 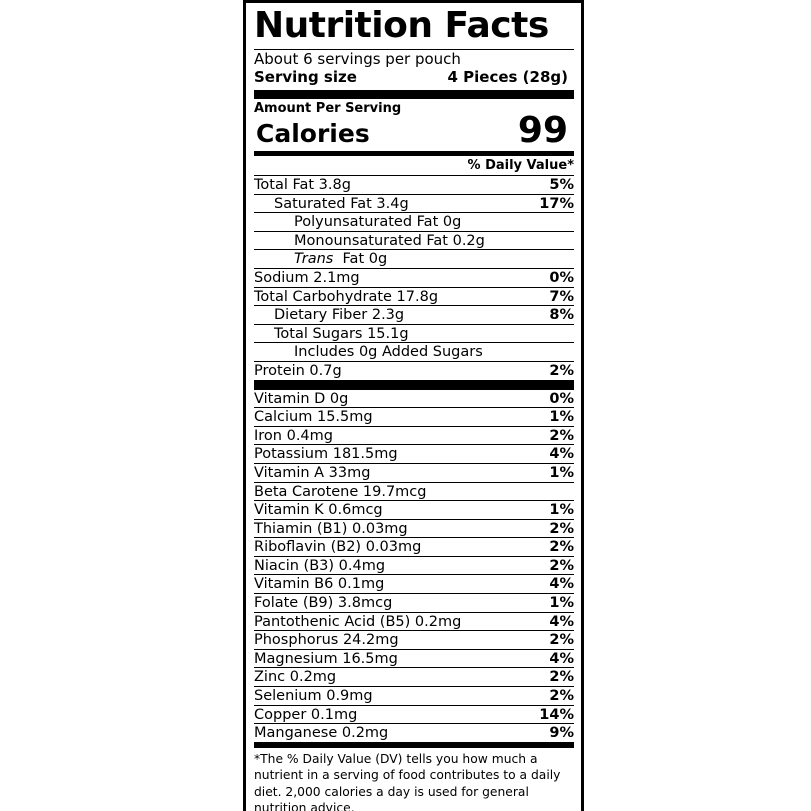 I want to click on calories-label: Calories, so click(x=313, y=133).